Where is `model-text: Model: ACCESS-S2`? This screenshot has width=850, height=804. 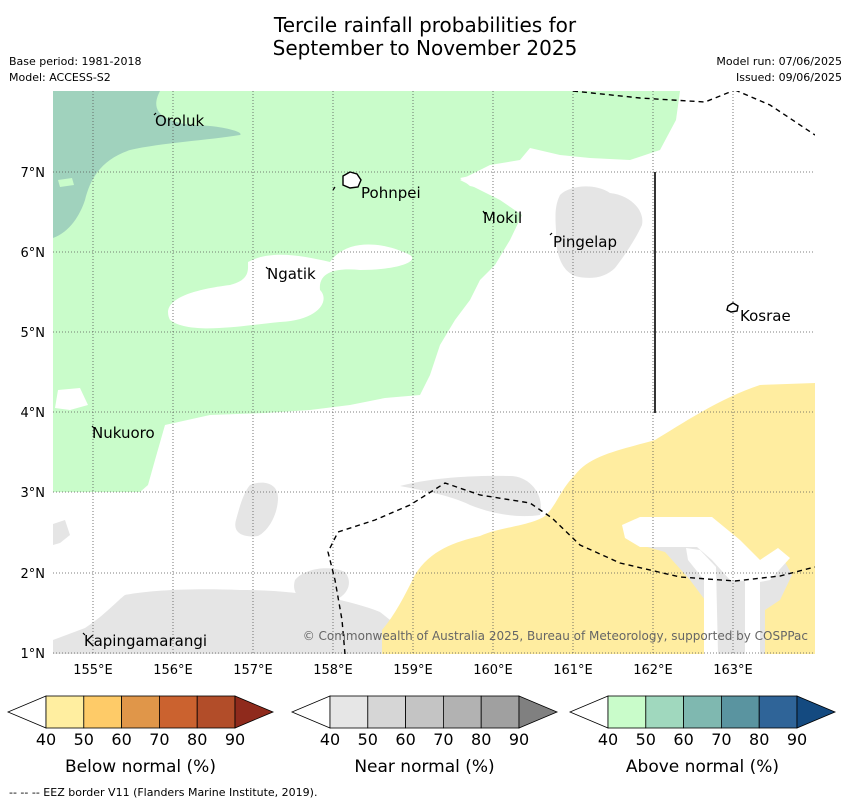 model-text: Model: ACCESS-S2 is located at coordinates (60, 77).